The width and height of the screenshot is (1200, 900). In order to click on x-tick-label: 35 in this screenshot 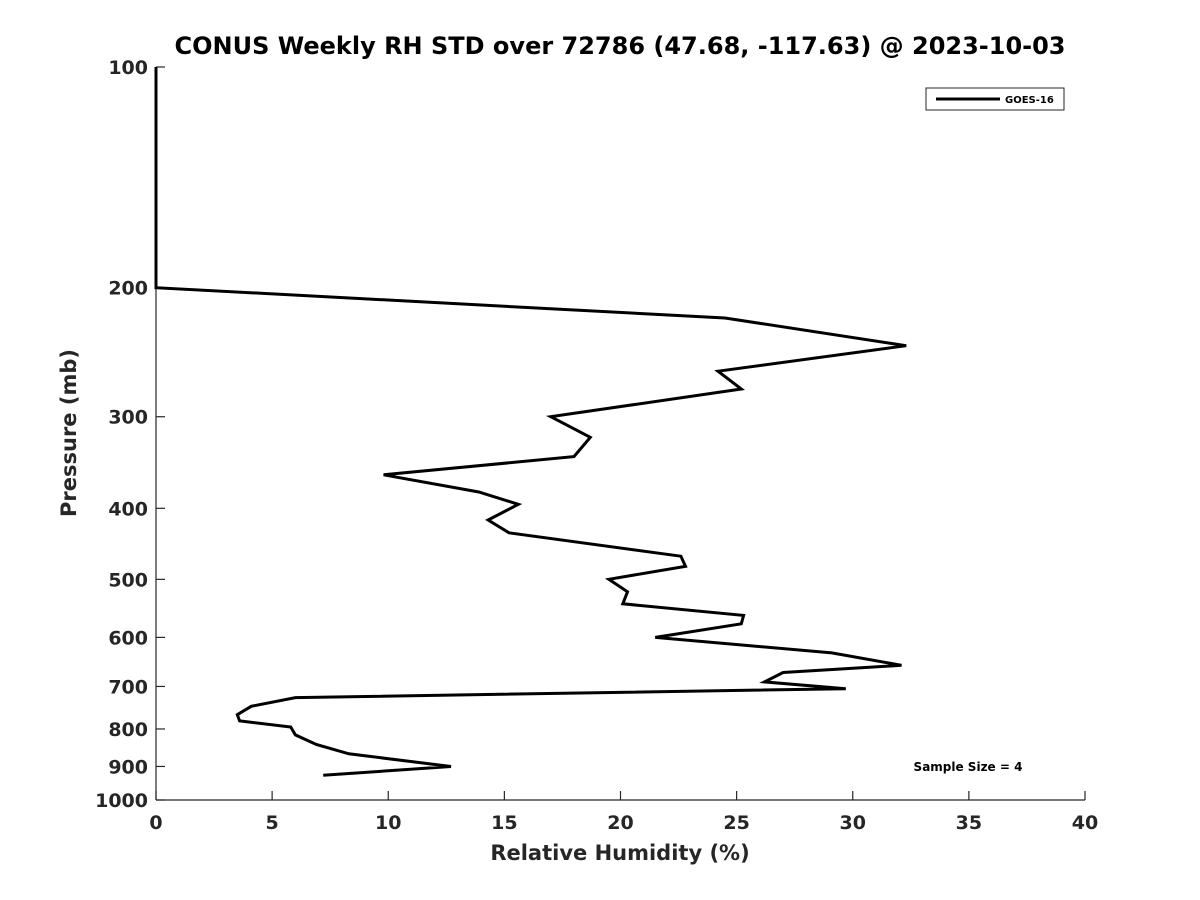, I will do `click(969, 823)`.